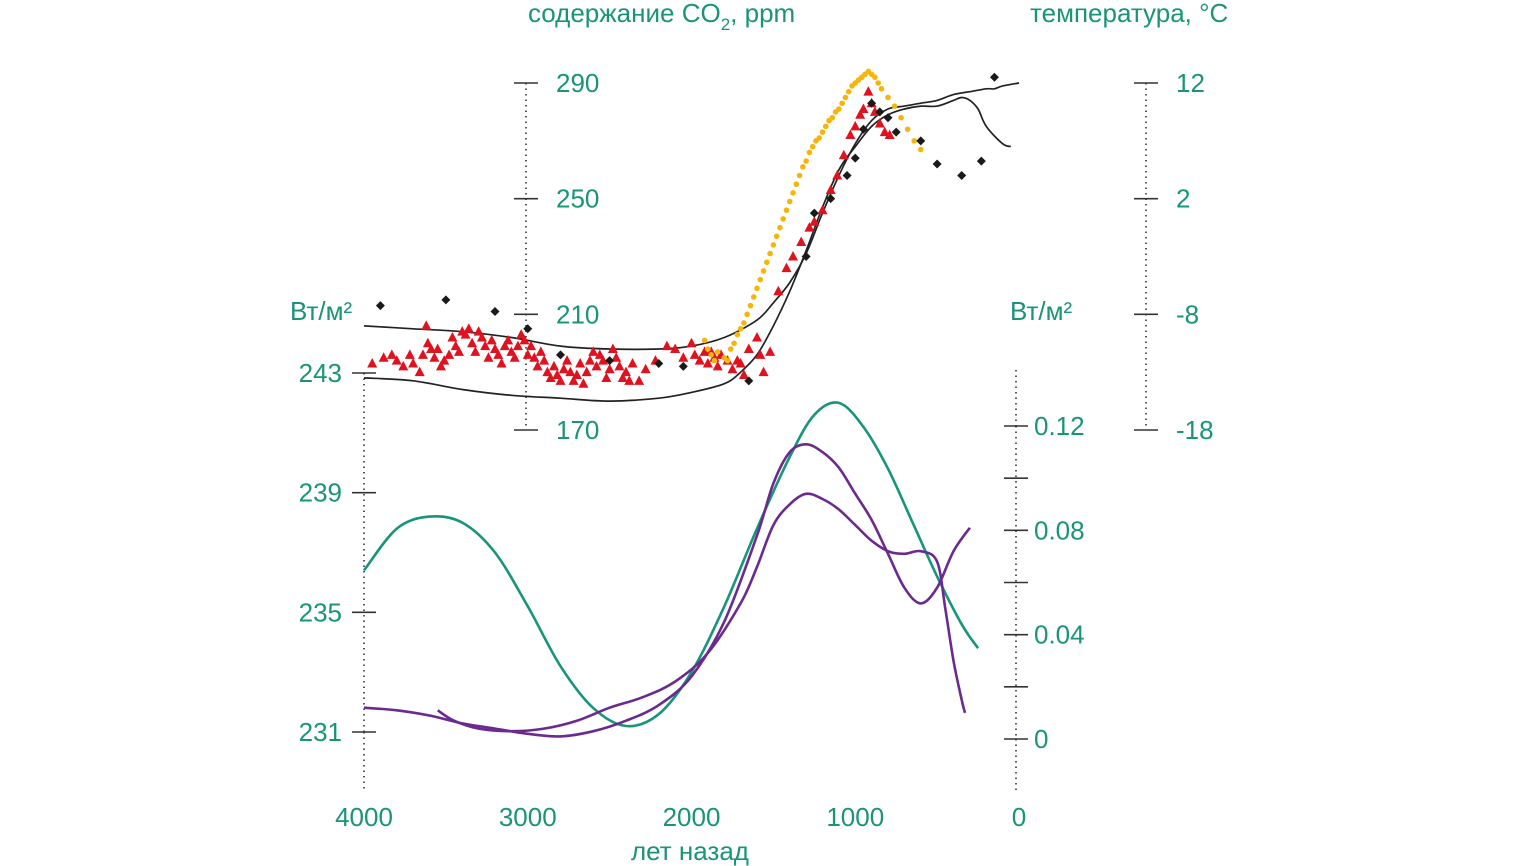  I want to click on x-tick-label: 3000, so click(528, 817).